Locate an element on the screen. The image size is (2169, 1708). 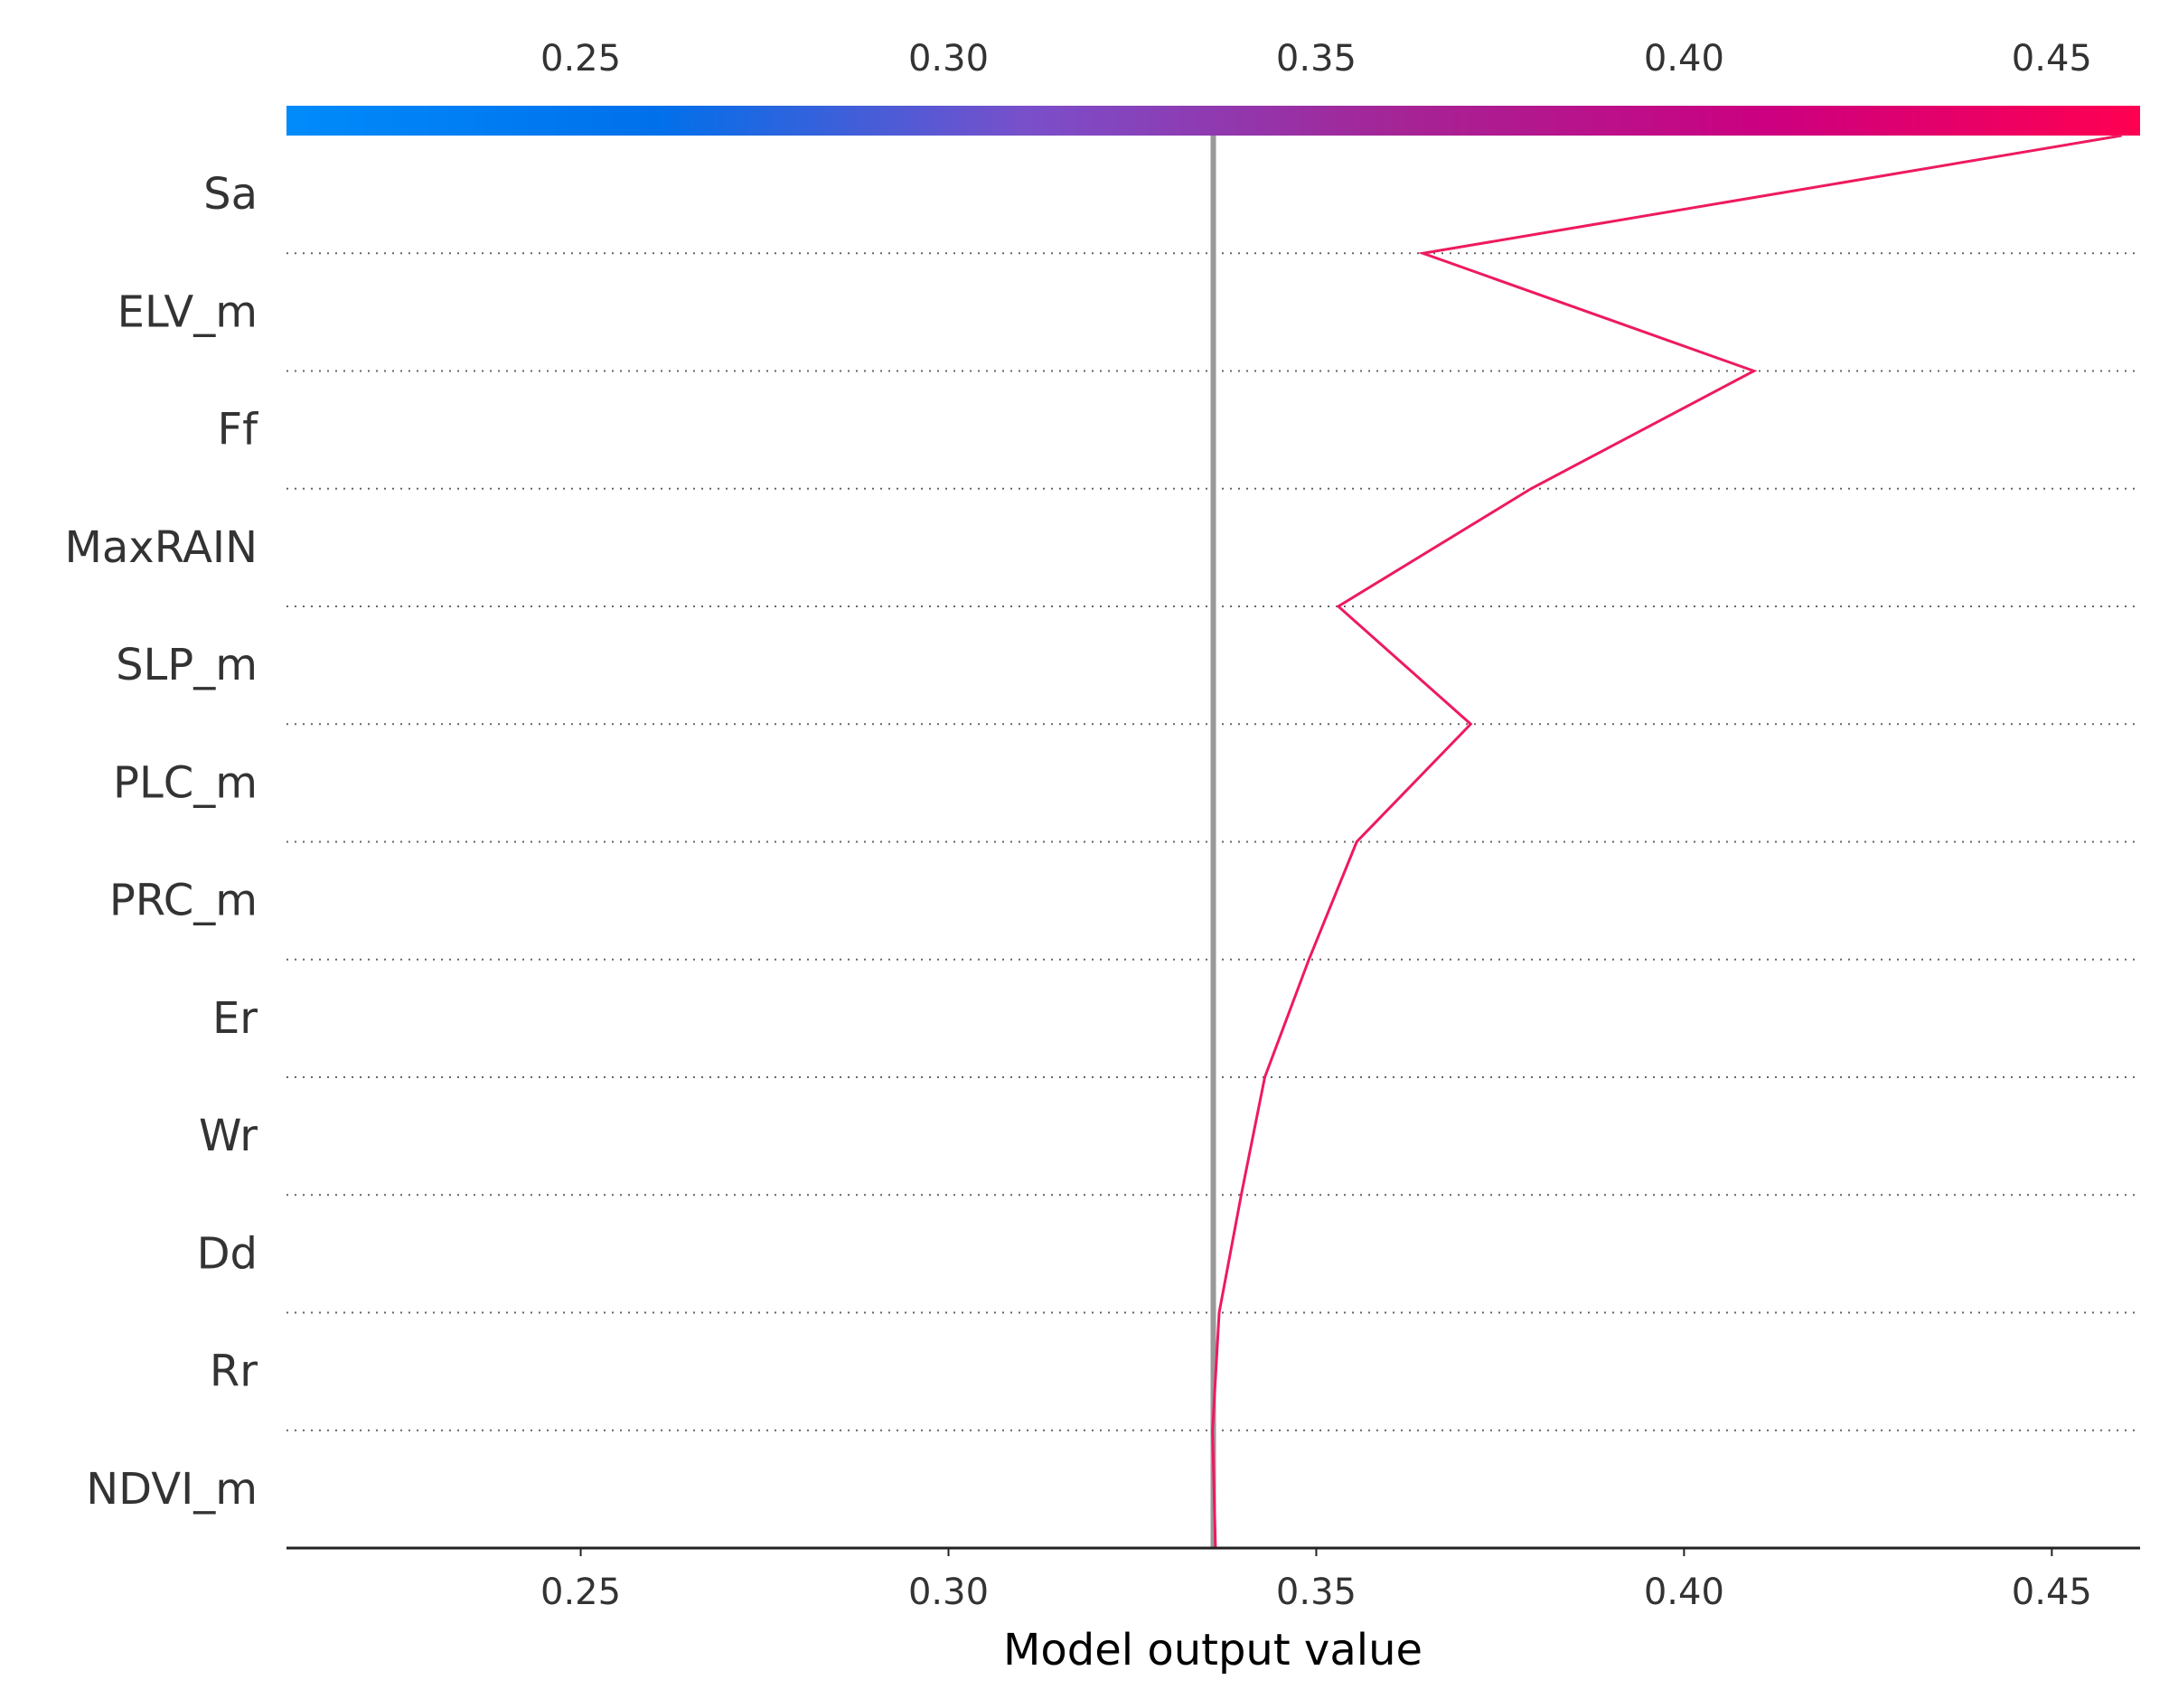
bottom-tick-labels: 0.25 0.30 0.35 0.40 0.45 is located at coordinates (1316, 1580).